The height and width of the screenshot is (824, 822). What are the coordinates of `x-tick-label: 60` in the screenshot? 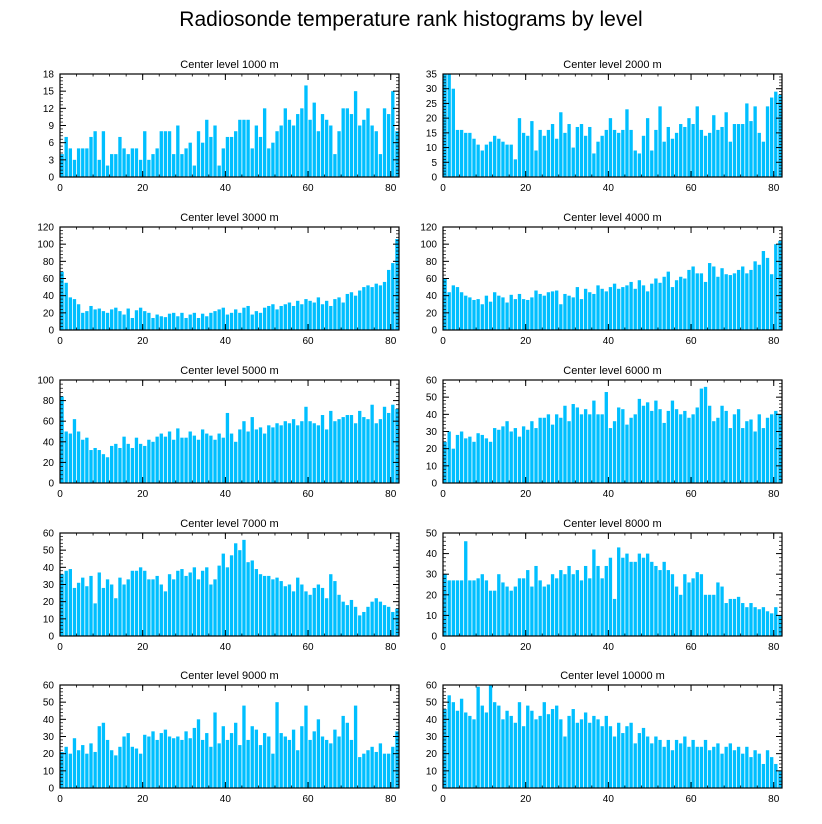 It's located at (308, 494).